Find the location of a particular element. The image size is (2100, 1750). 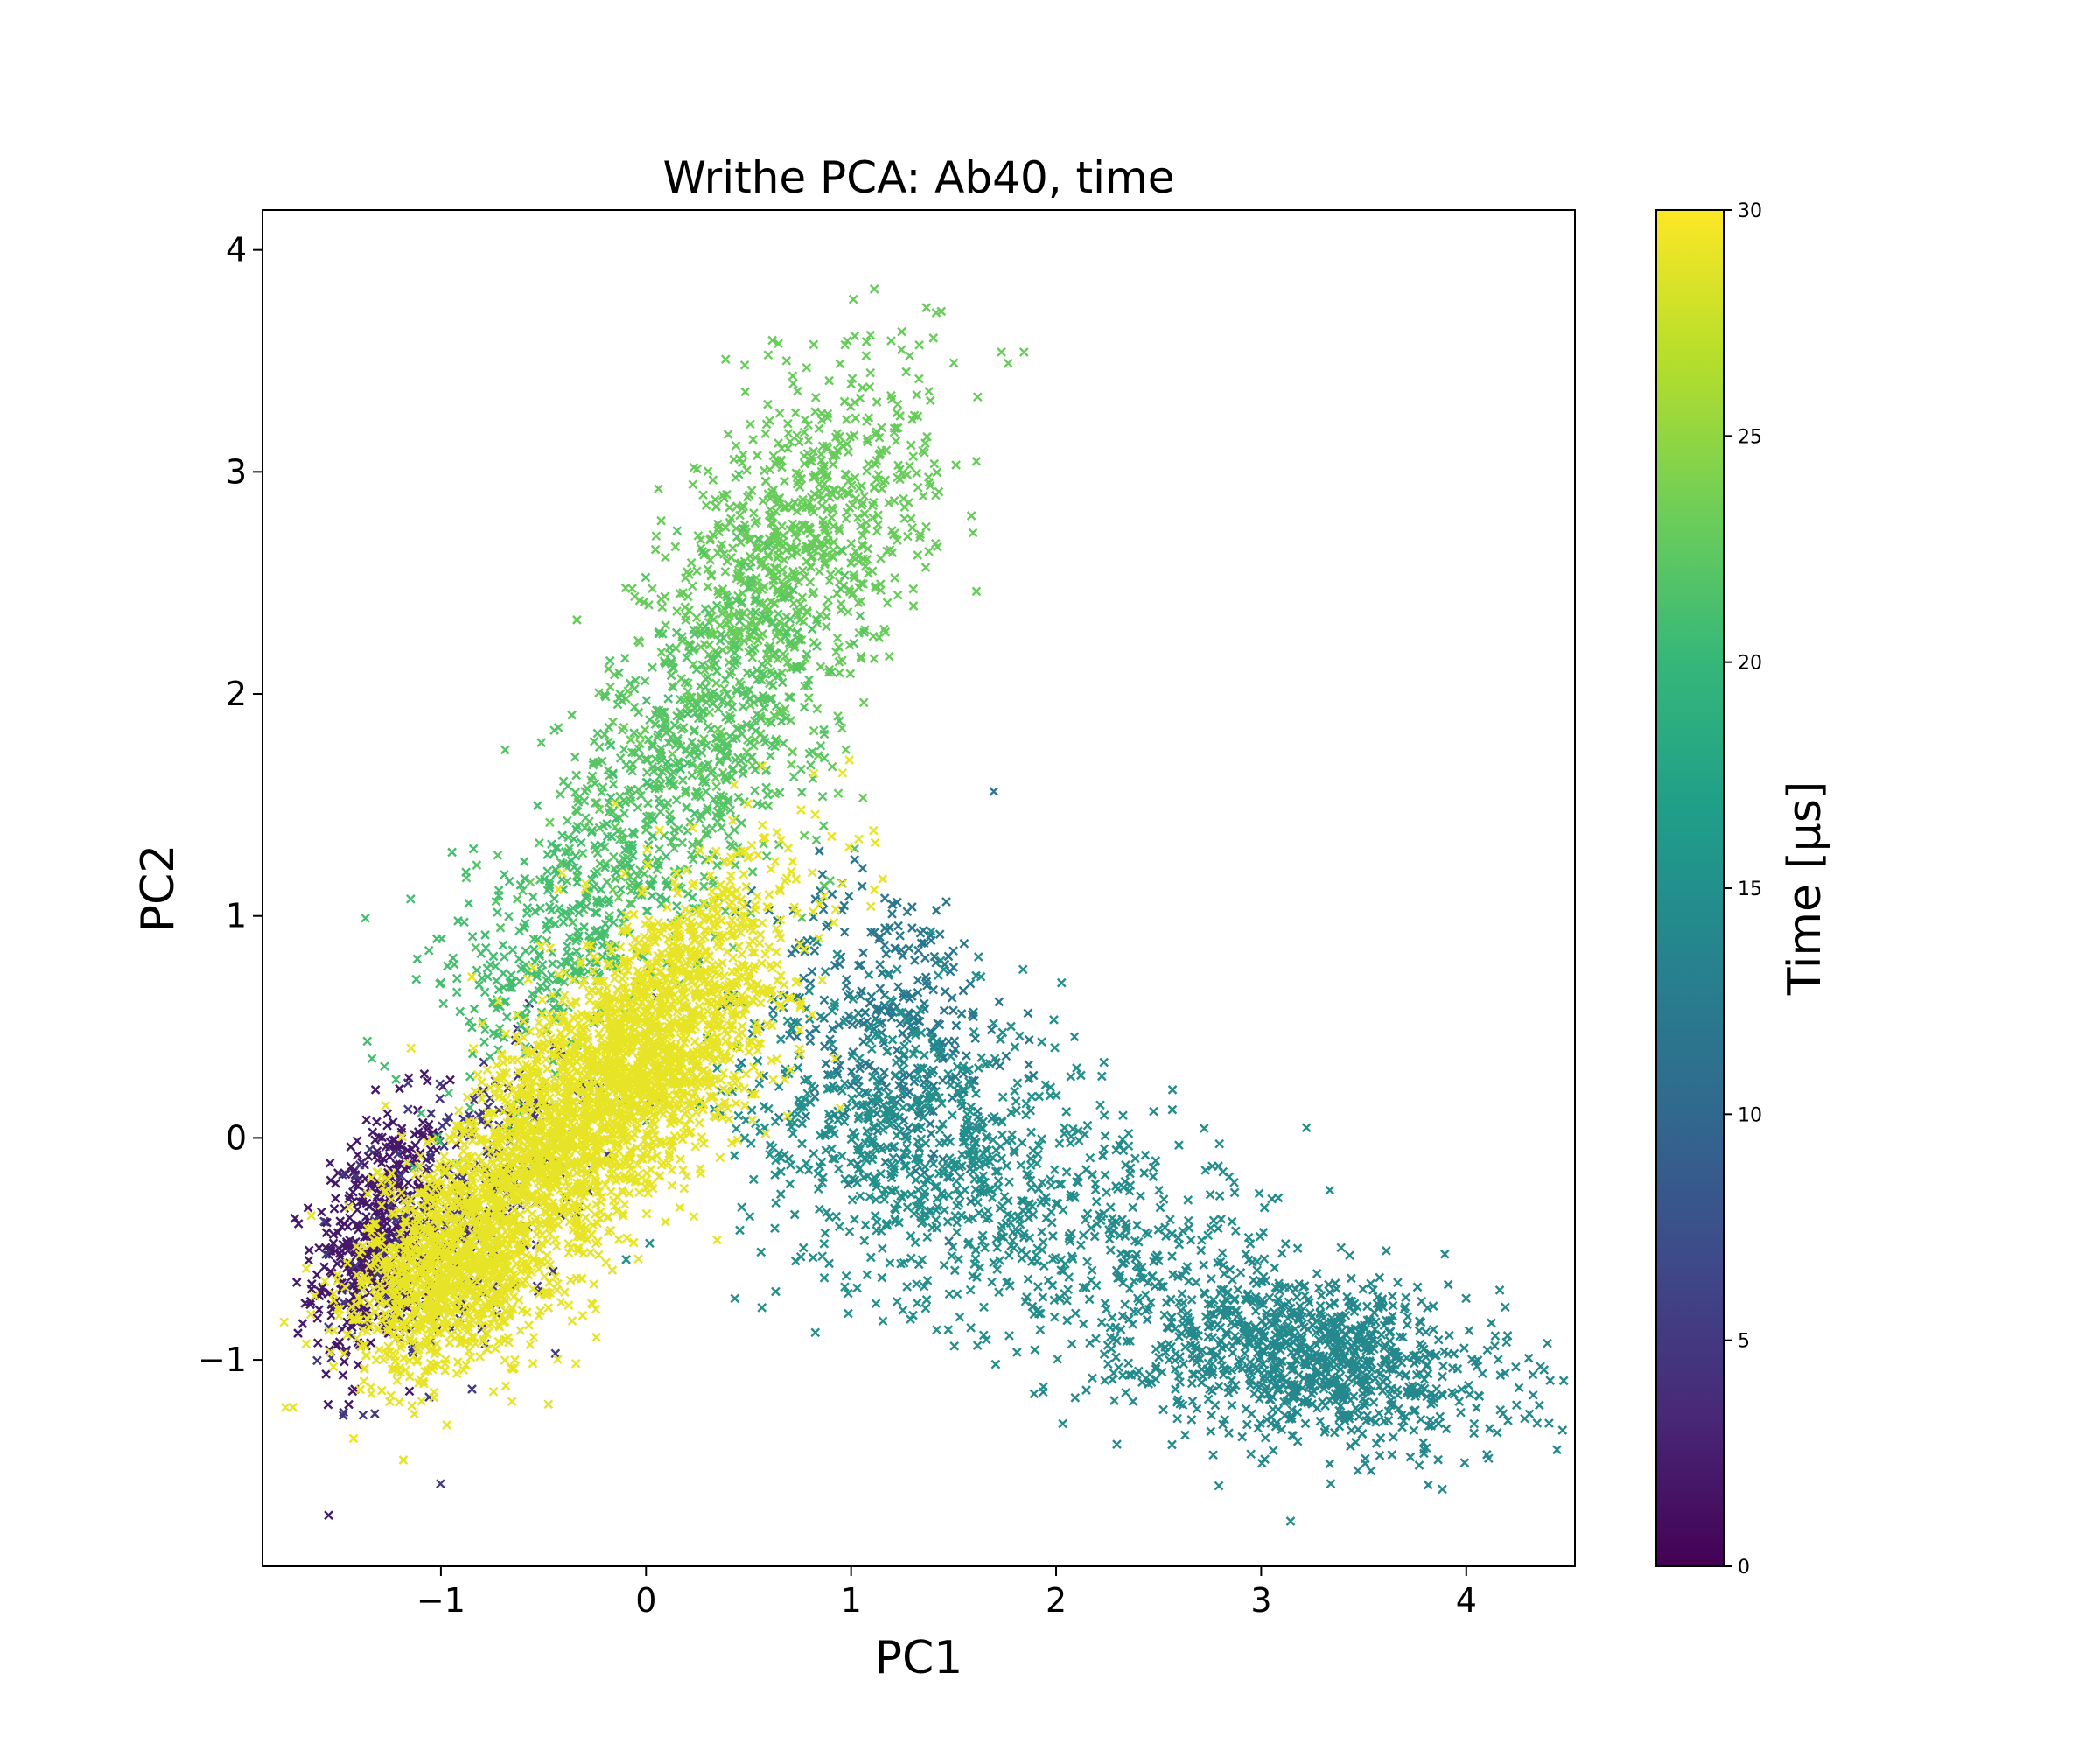

colorbar-tick-label: 25 is located at coordinates (1750, 437).